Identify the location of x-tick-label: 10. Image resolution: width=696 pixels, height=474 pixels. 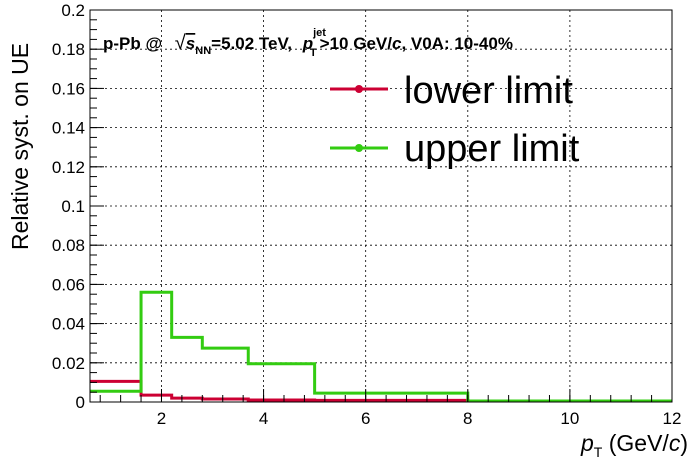
(569, 418).